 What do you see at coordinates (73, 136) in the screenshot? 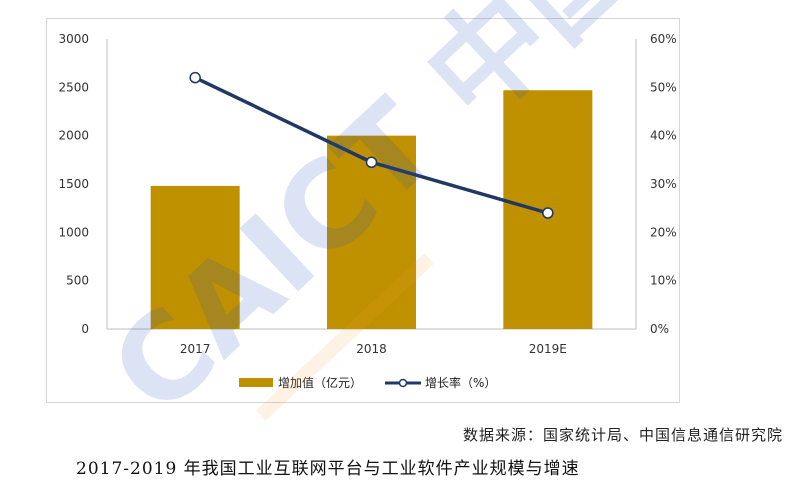
I see `y-left-tick-label: 2000` at bounding box center [73, 136].